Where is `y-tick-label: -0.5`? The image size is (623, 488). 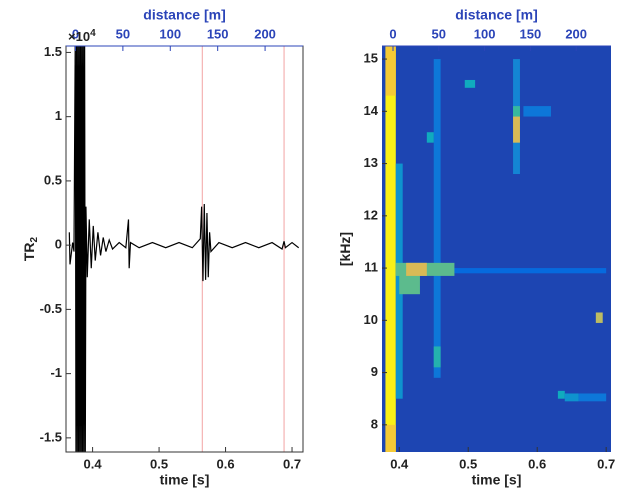
y-tick-label: -0.5 is located at coordinates (51, 308).